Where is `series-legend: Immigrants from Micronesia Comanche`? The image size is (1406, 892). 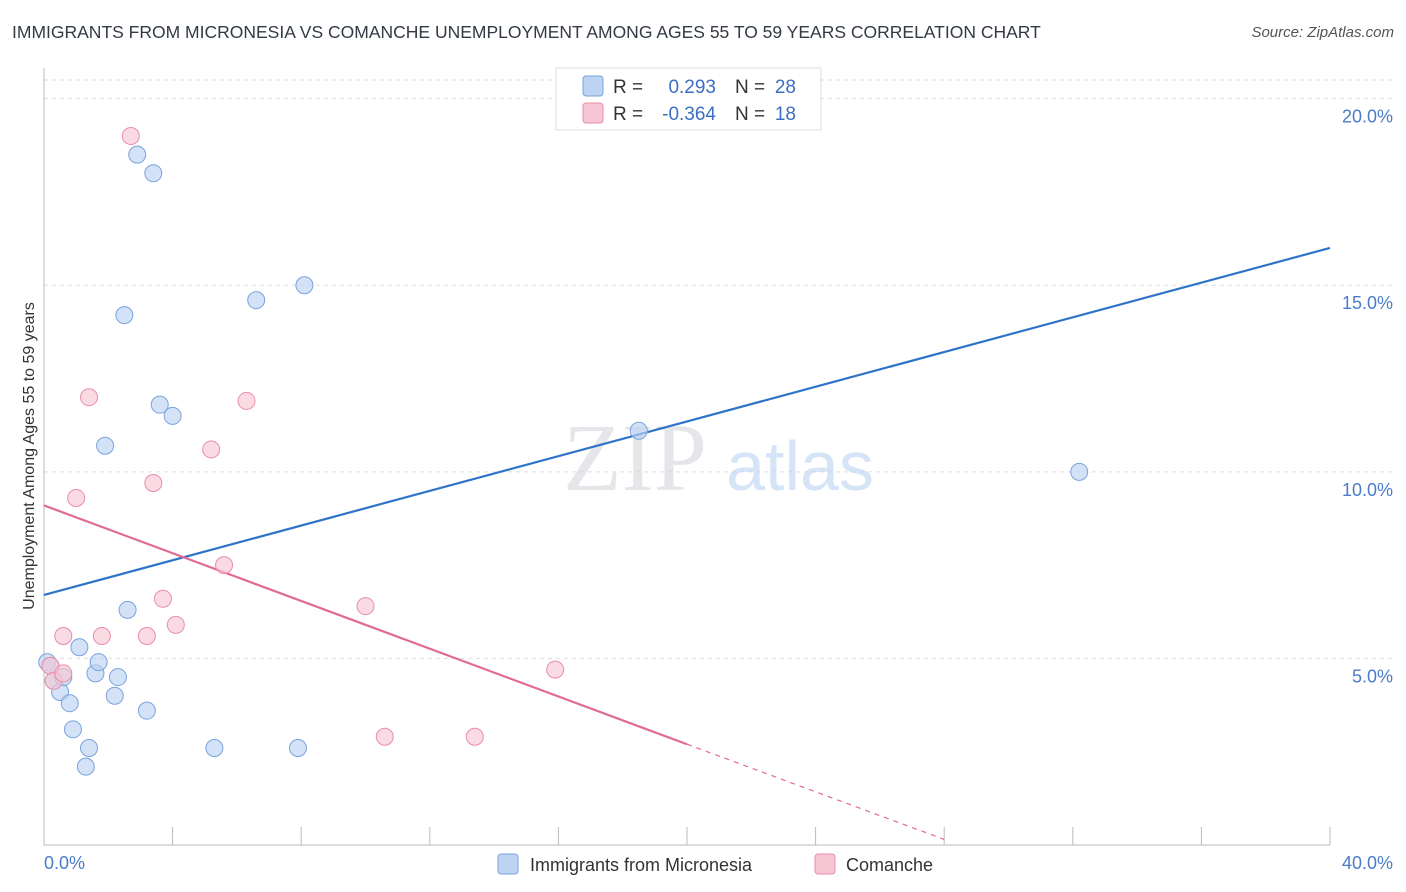 series-legend: Immigrants from Micronesia Comanche is located at coordinates (715, 864).